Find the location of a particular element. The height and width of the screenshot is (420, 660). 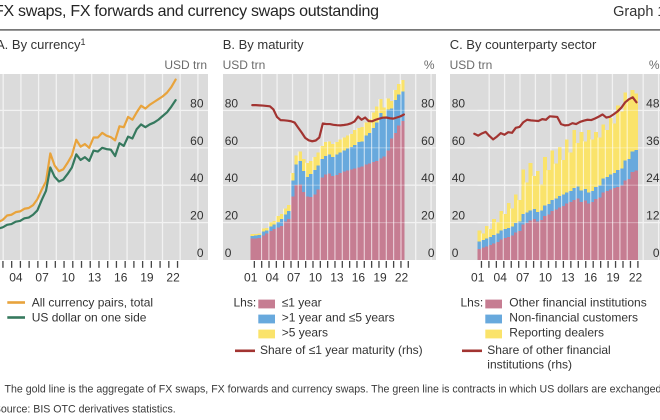

svg-text: 12 is located at coordinates (653, 216).